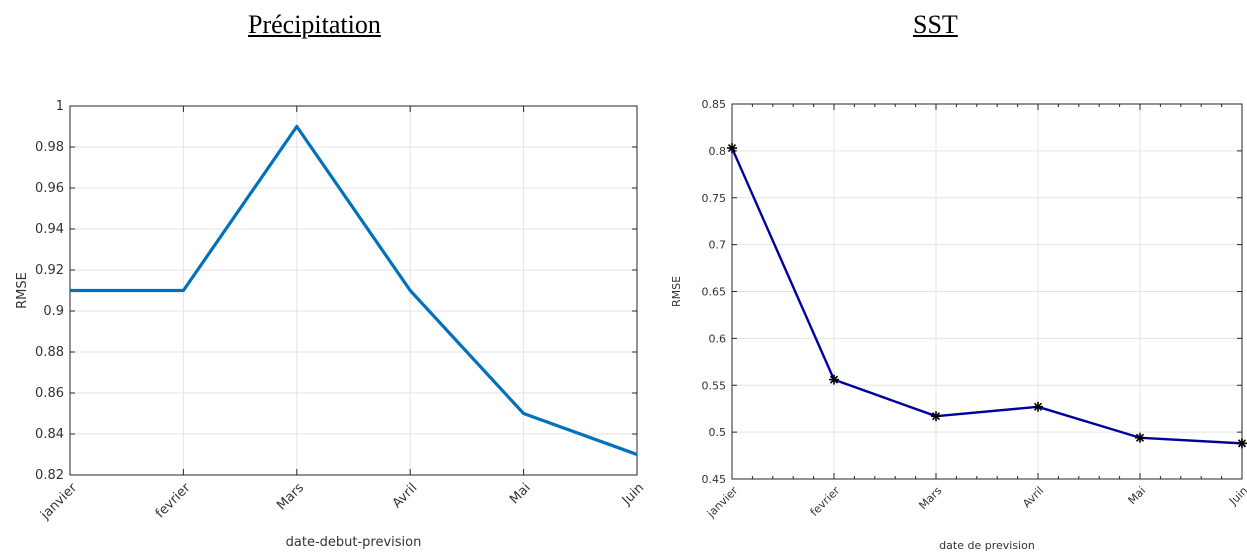  I want to click on y-tick-label: 0.94, so click(49, 229).